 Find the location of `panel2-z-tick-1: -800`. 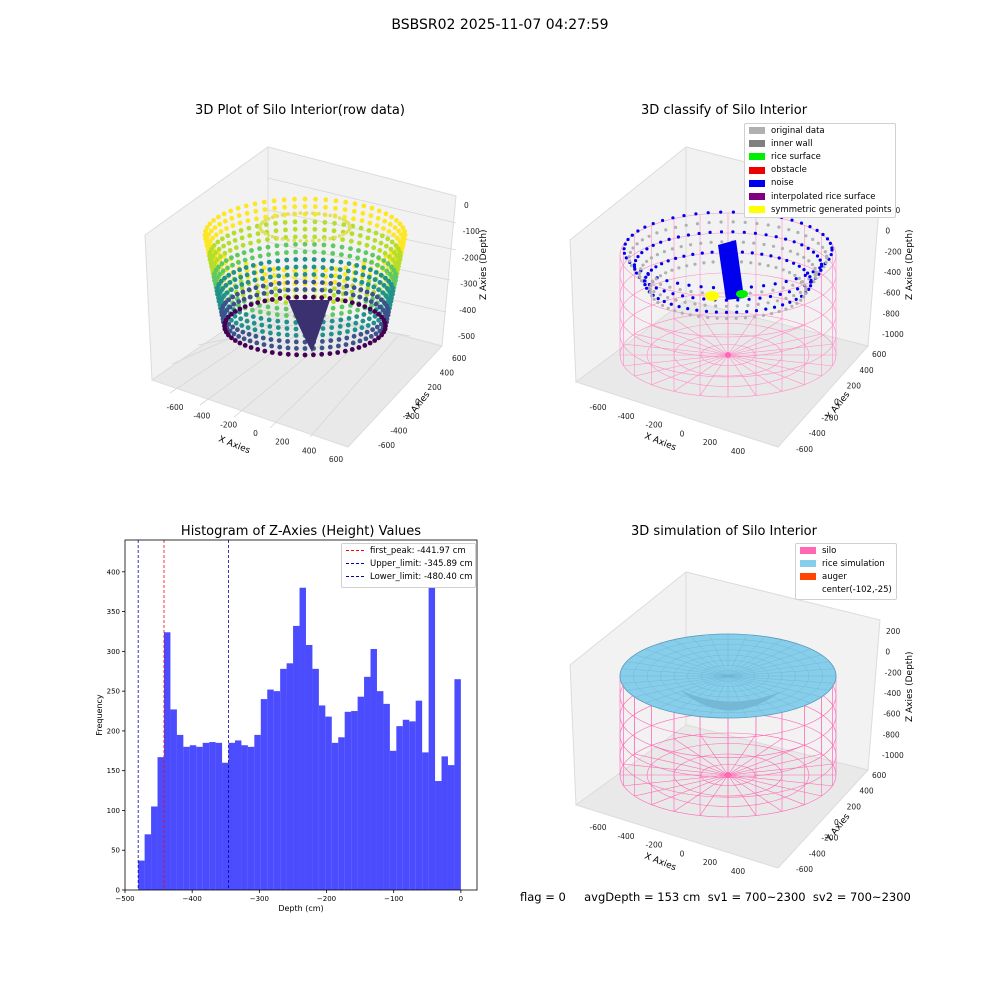

panel2-z-tick-1: -800 is located at coordinates (891, 313).